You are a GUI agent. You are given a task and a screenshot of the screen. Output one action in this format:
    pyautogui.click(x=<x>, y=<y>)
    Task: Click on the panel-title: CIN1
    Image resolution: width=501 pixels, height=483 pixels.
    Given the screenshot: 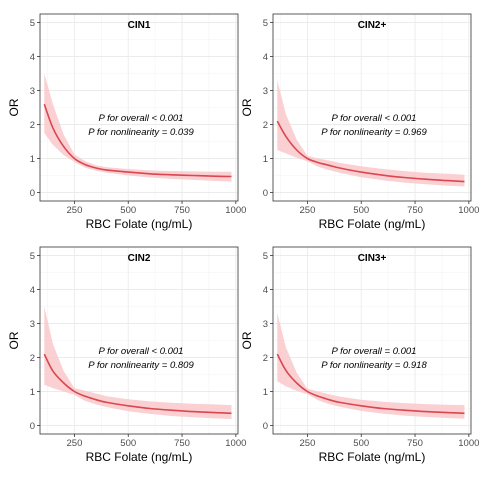 What is the action you would take?
    pyautogui.click(x=139, y=25)
    